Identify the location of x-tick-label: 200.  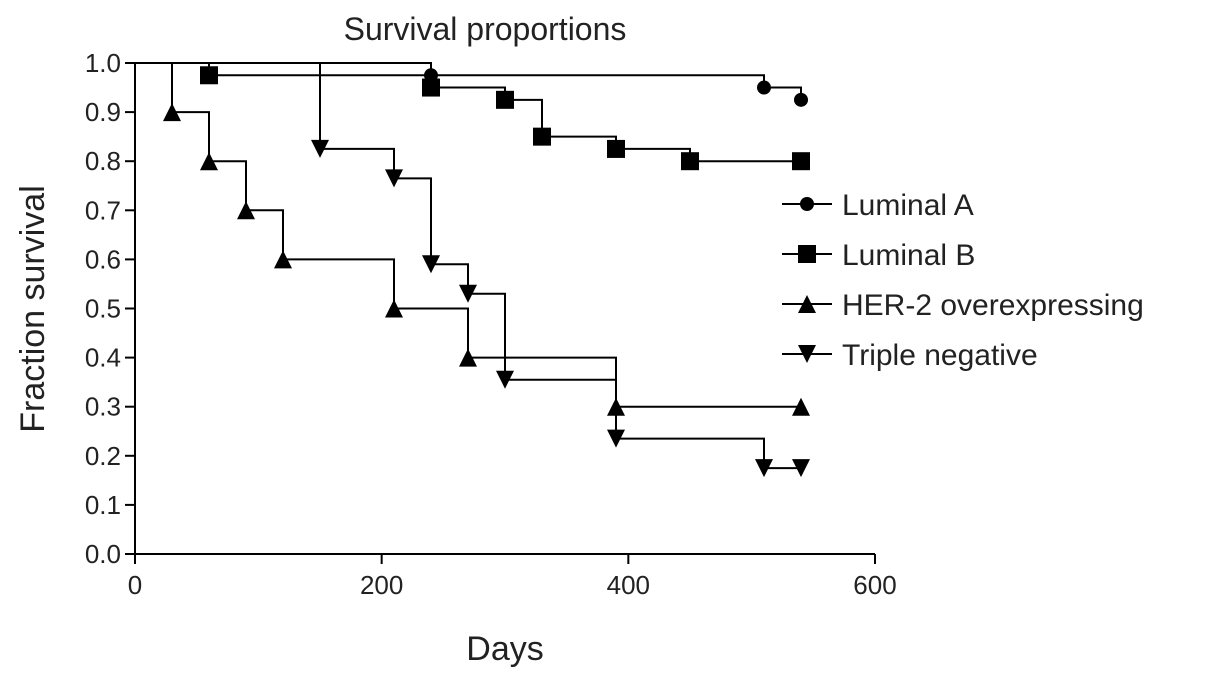
(381, 585).